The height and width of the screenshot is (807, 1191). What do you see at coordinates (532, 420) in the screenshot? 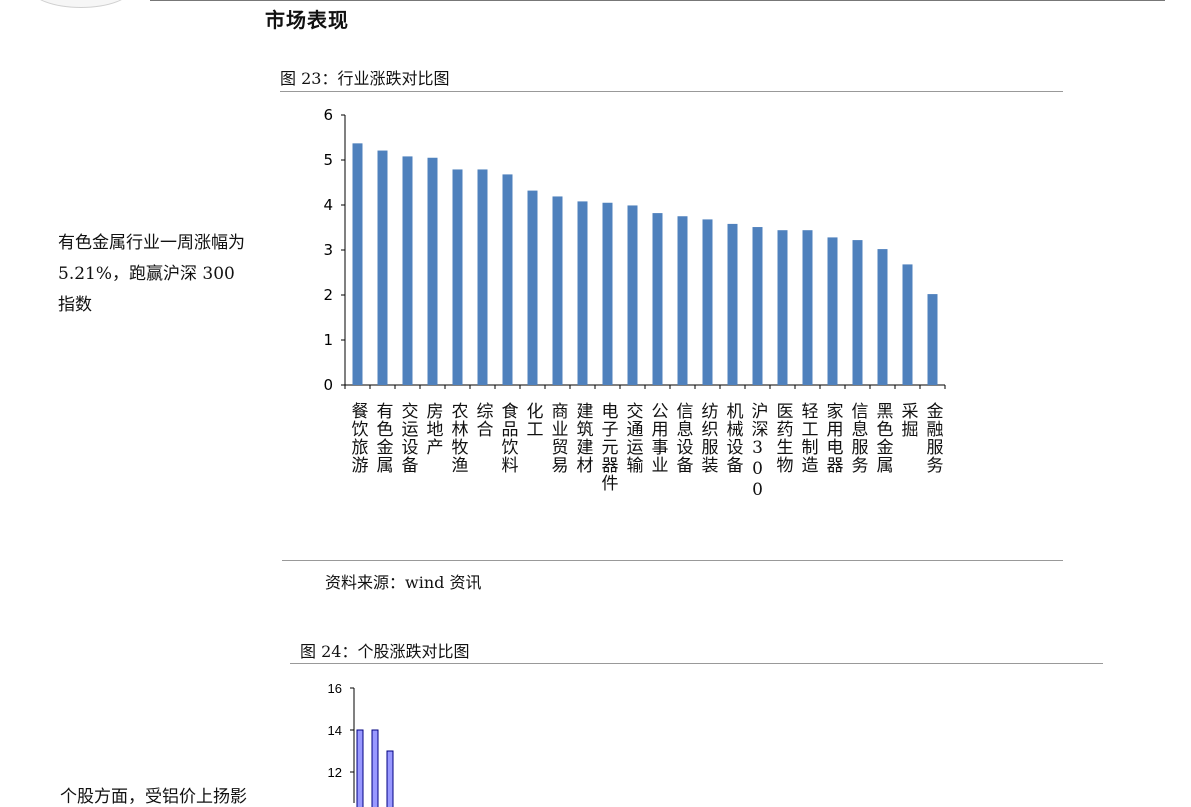
I see `category-label: 化工` at bounding box center [532, 420].